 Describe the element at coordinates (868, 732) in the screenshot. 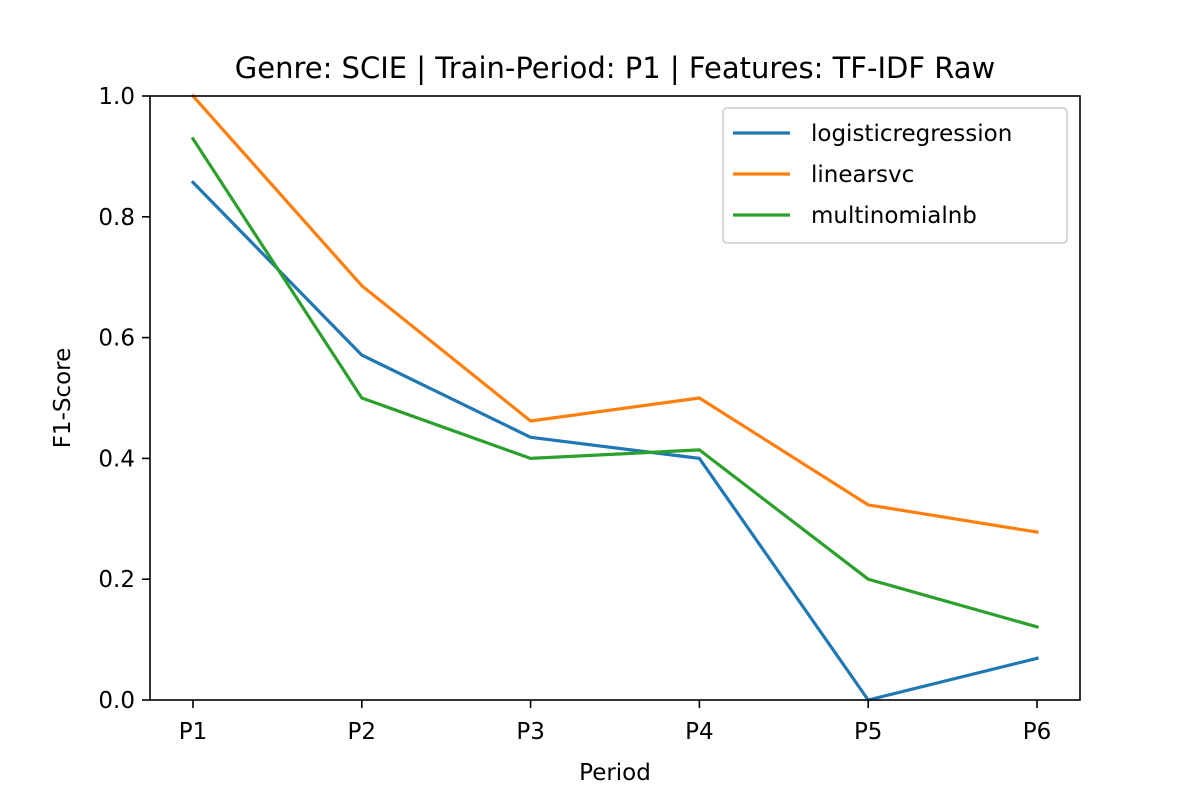

I see `x-tick-label: P5` at that location.